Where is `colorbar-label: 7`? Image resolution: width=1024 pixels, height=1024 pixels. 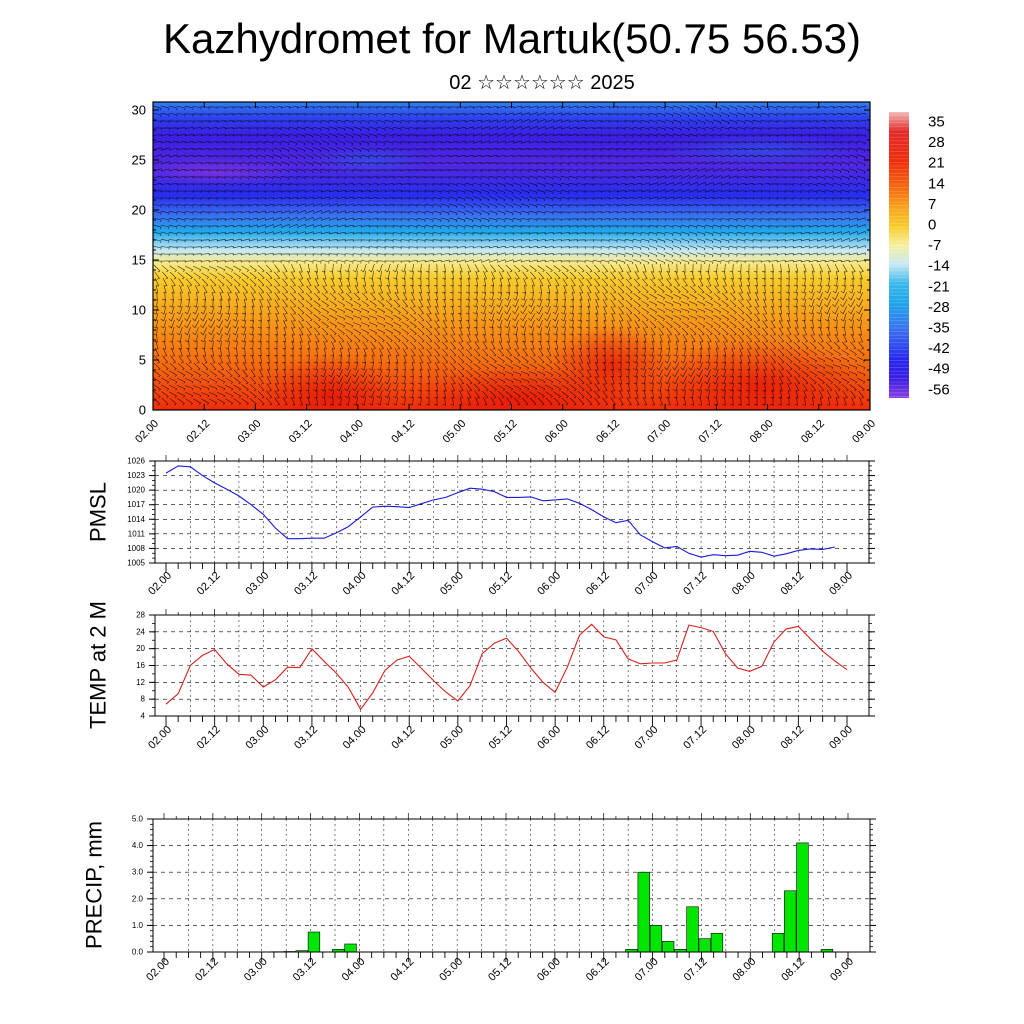 colorbar-label: 7 is located at coordinates (932, 204).